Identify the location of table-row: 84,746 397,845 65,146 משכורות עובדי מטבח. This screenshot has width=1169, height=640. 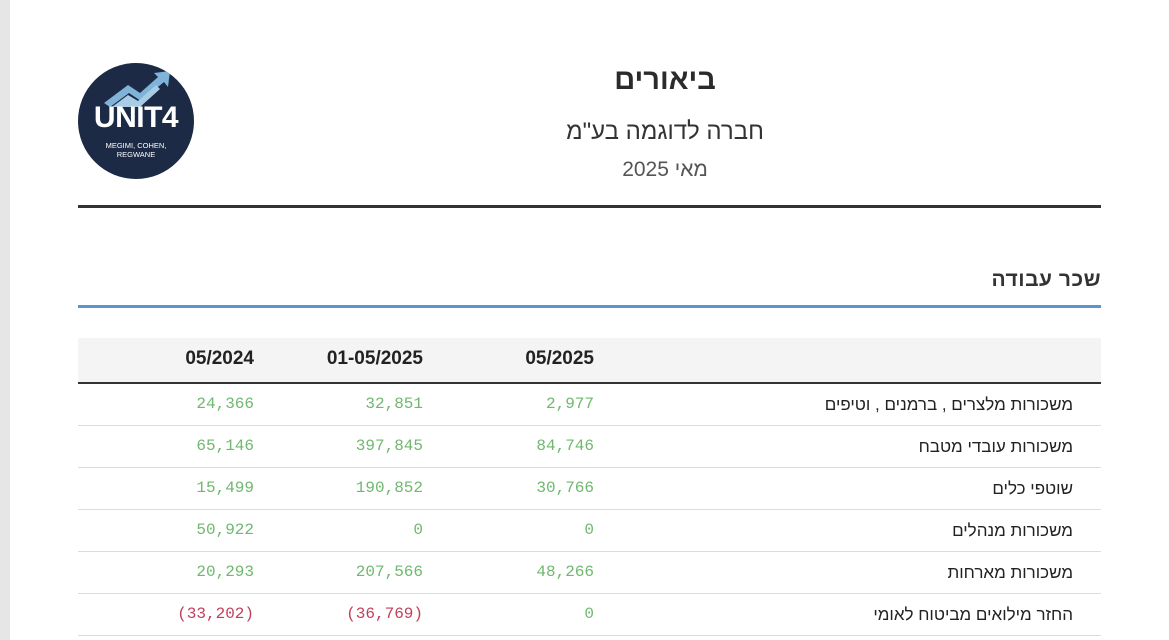
(589, 447).